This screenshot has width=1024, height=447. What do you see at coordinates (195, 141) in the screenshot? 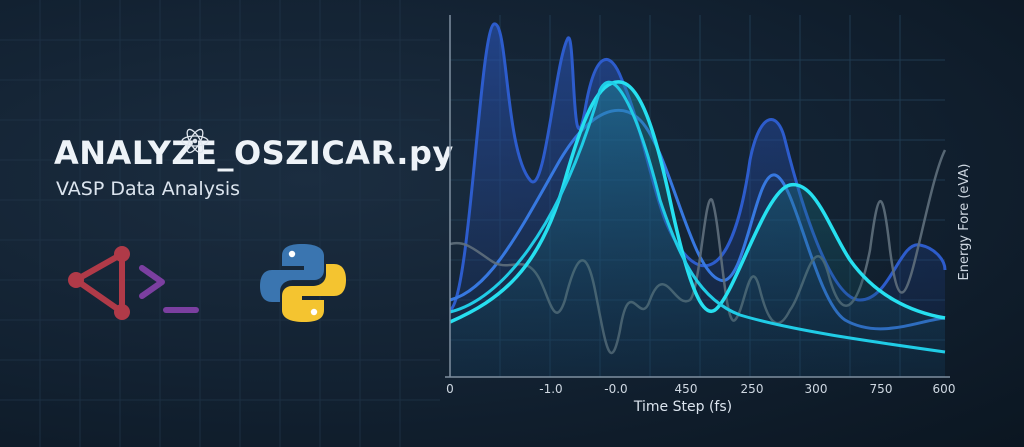
I see `atom-icon` at bounding box center [195, 141].